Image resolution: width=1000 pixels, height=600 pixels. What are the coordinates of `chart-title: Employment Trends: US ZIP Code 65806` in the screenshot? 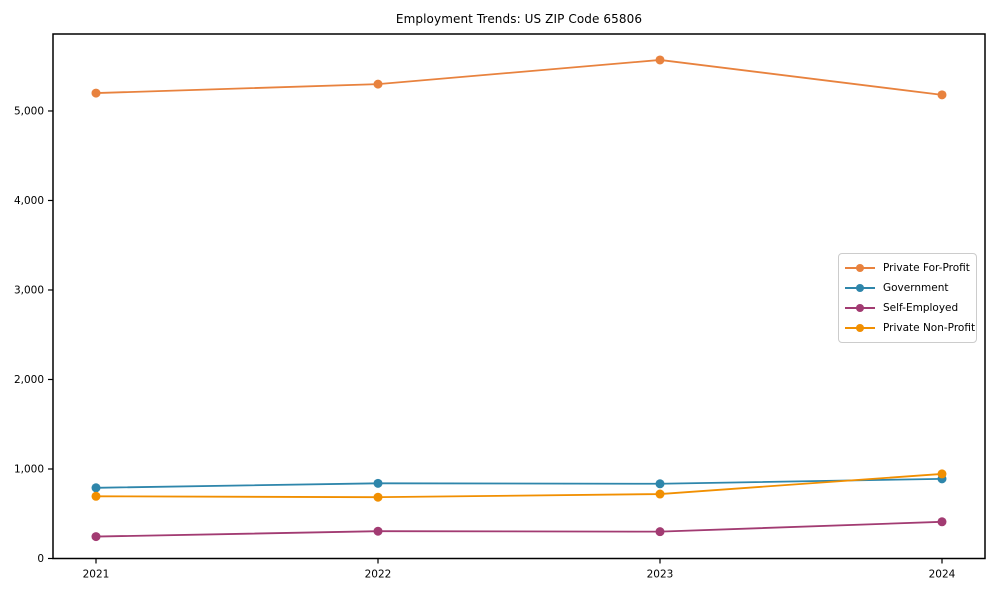 It's located at (519, 19).